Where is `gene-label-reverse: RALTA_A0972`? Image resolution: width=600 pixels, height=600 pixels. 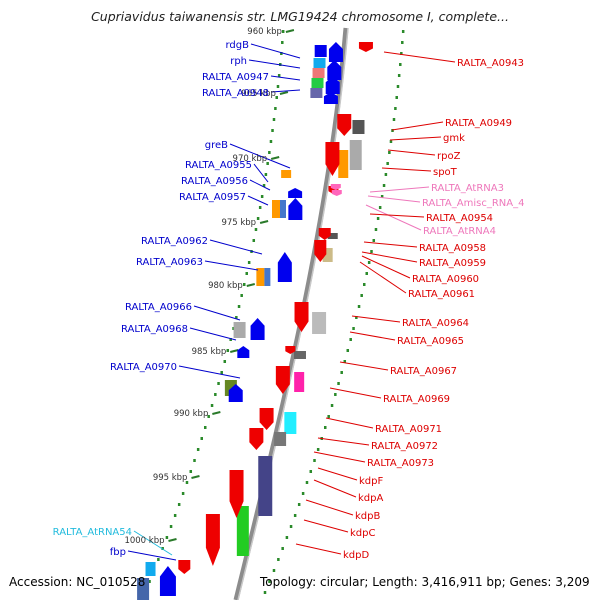
gene-label-reverse: RALTA_A0972 is located at coordinates (404, 446).